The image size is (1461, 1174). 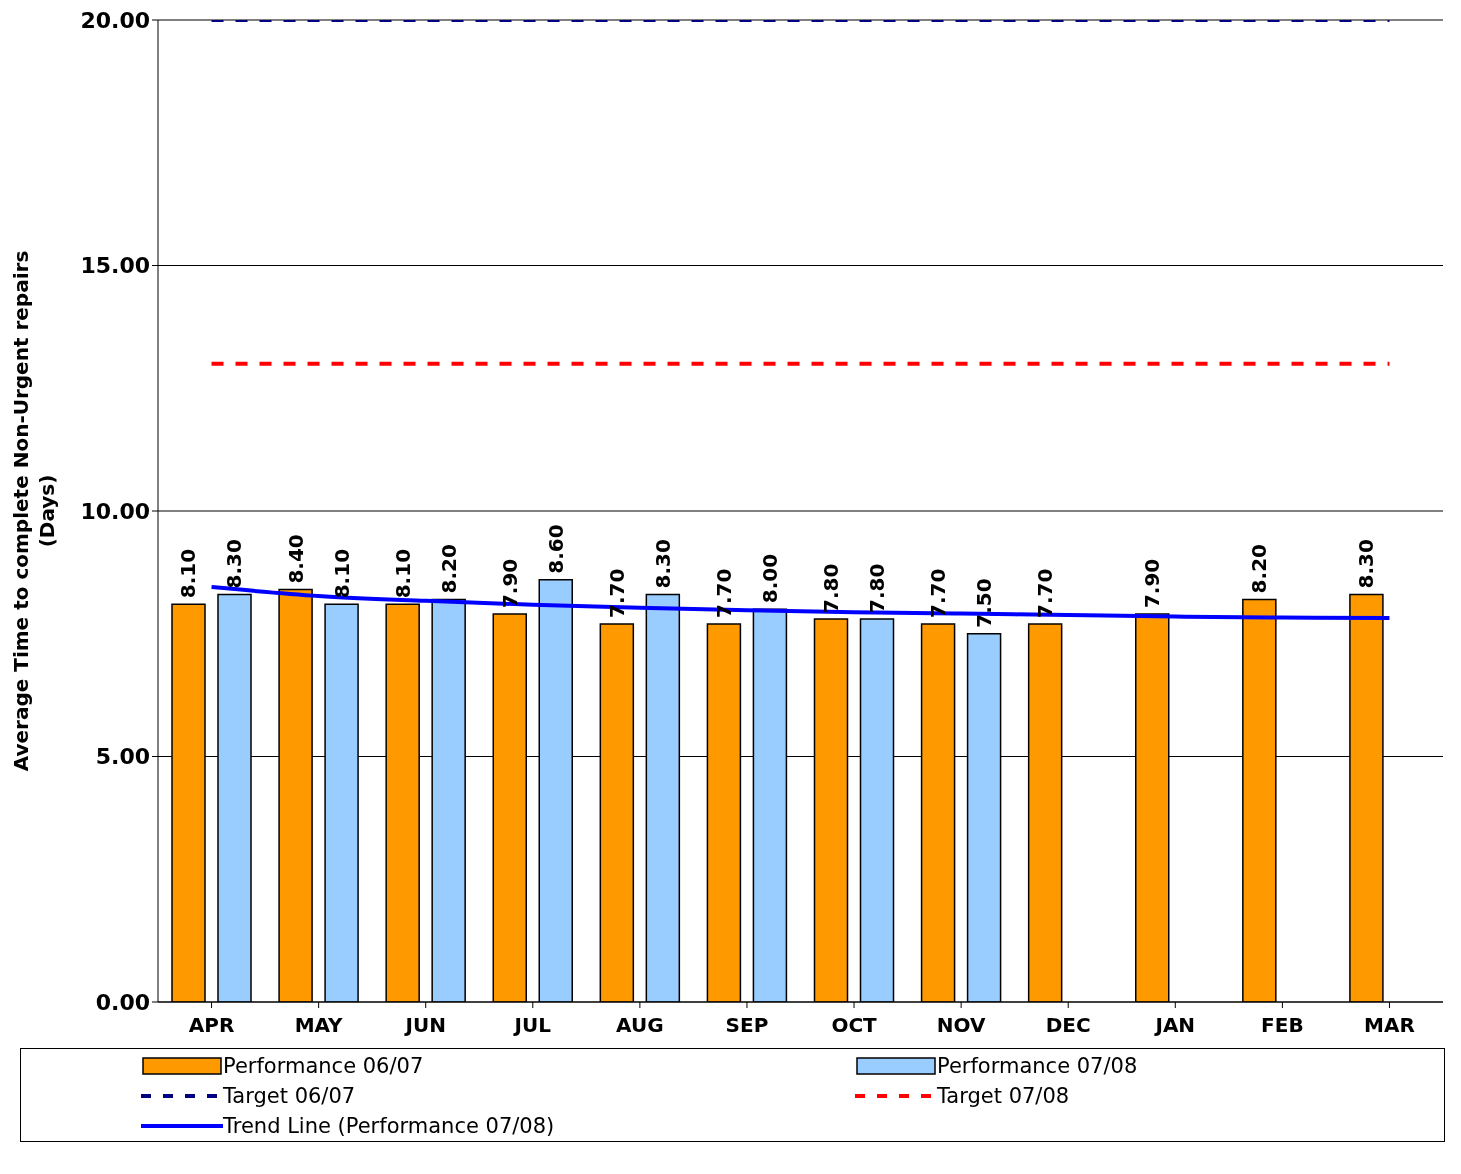 I want to click on data-label: 8.00, so click(x=769, y=578).